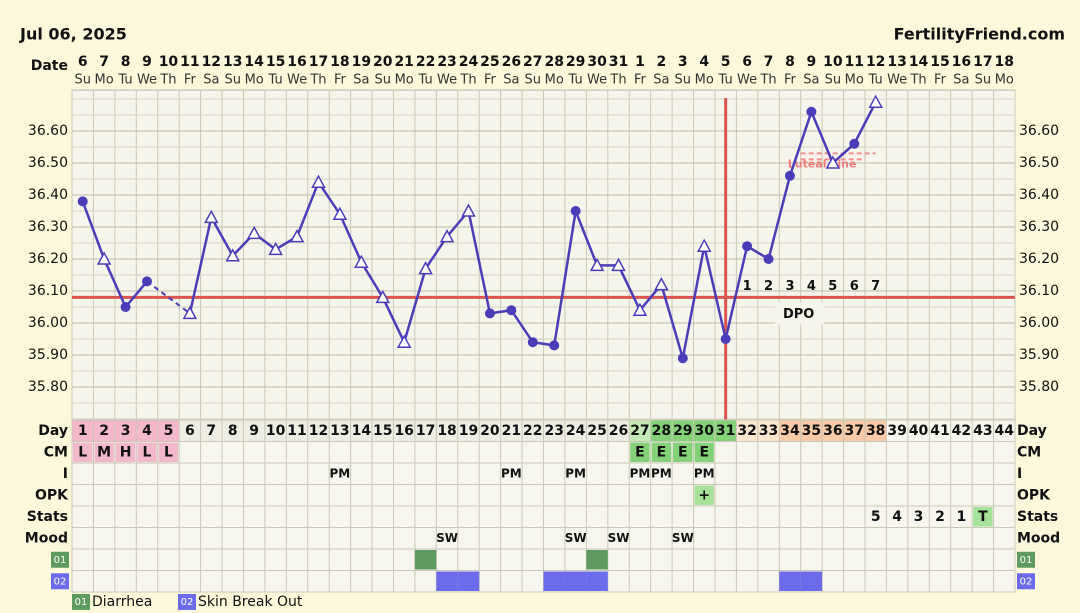  What do you see at coordinates (875, 286) in the screenshot?
I see `dpo-number: 7` at bounding box center [875, 286].